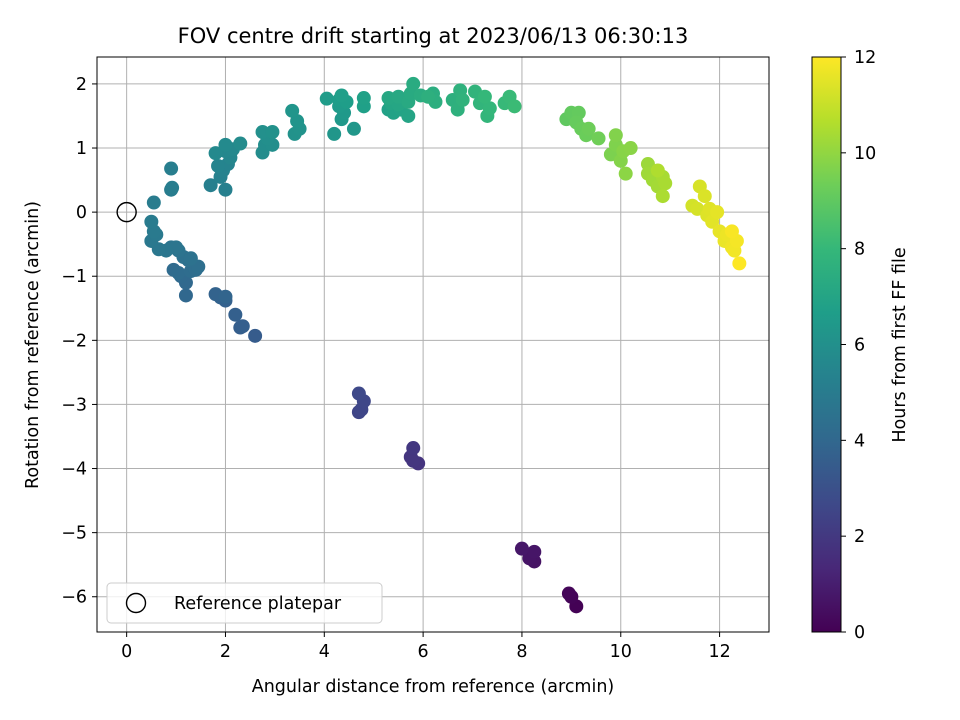 The height and width of the screenshot is (720, 960). What do you see at coordinates (859, 633) in the screenshot?
I see `colorbar-tick-label: 0` at bounding box center [859, 633].